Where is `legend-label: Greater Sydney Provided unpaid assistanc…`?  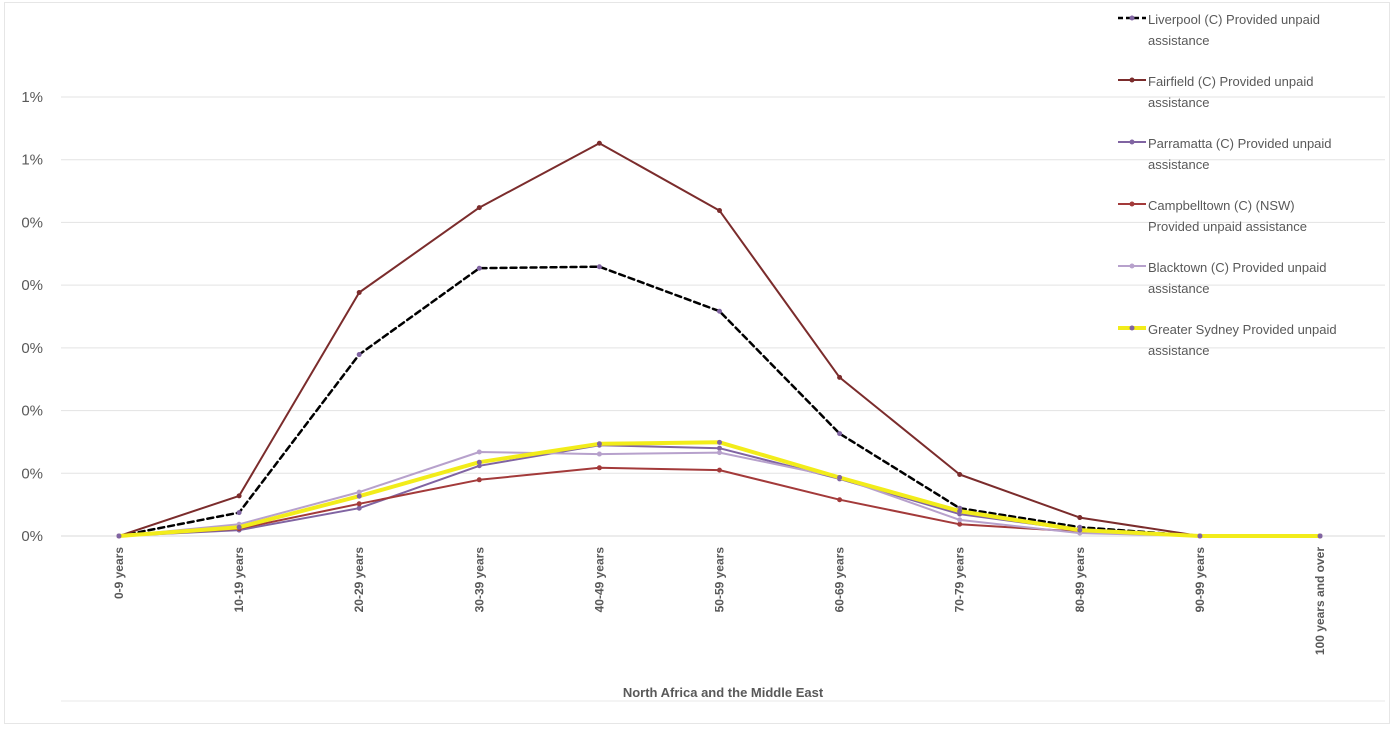
legend-label: Greater Sydney Provided unpaid assistanc… is located at coordinates (1242, 340).